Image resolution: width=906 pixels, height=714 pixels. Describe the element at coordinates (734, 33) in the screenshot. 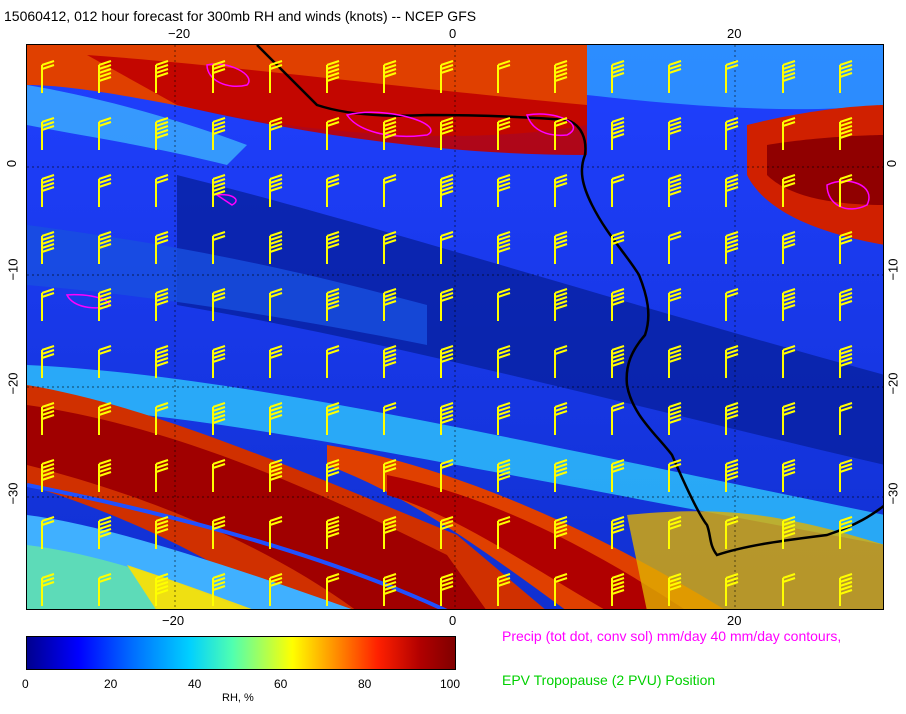

I see `top-x-tick-20: 20` at that location.